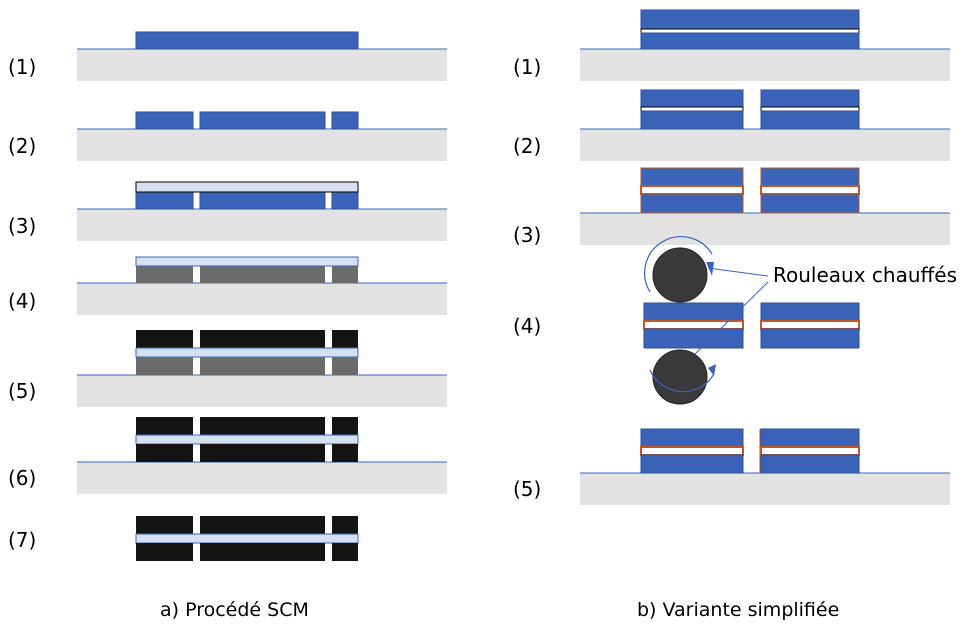  I want to click on right-step-4: Rouleaux chauffés, so click(800, 320).